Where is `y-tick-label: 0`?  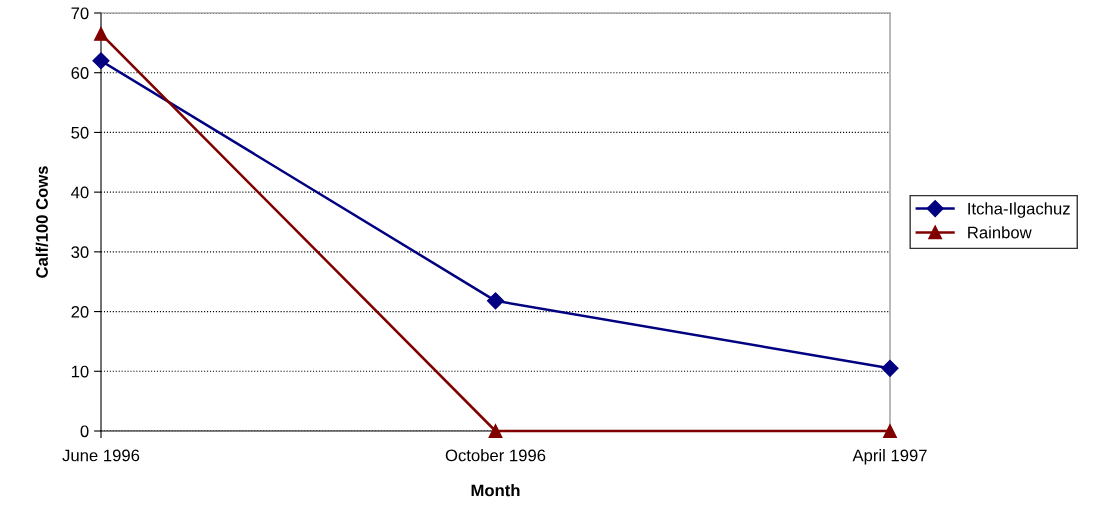 y-tick-label: 0 is located at coordinates (84, 431).